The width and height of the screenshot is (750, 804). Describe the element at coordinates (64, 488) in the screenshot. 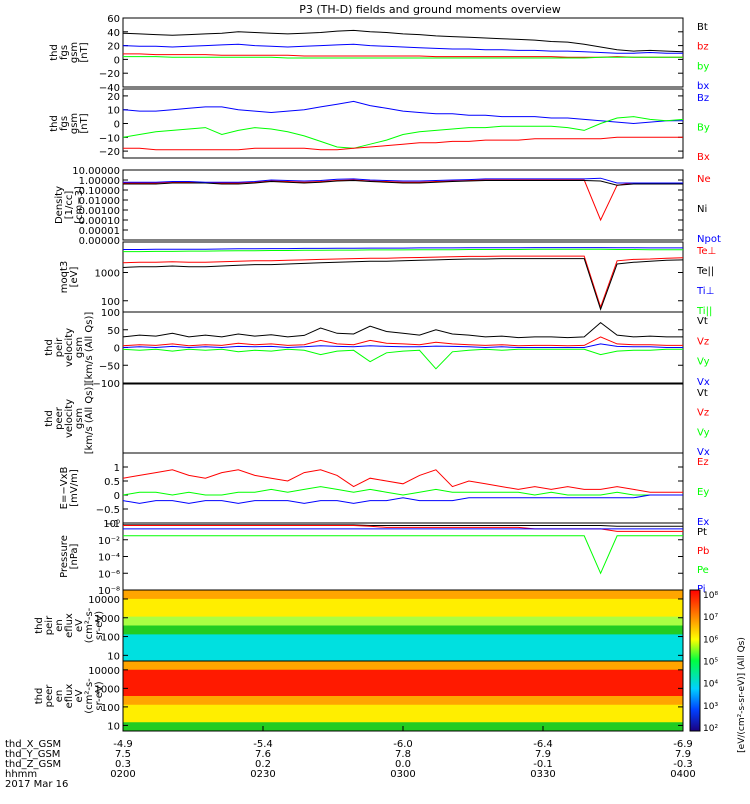

I see `y-axis-label-line: E=−VxB` at that location.